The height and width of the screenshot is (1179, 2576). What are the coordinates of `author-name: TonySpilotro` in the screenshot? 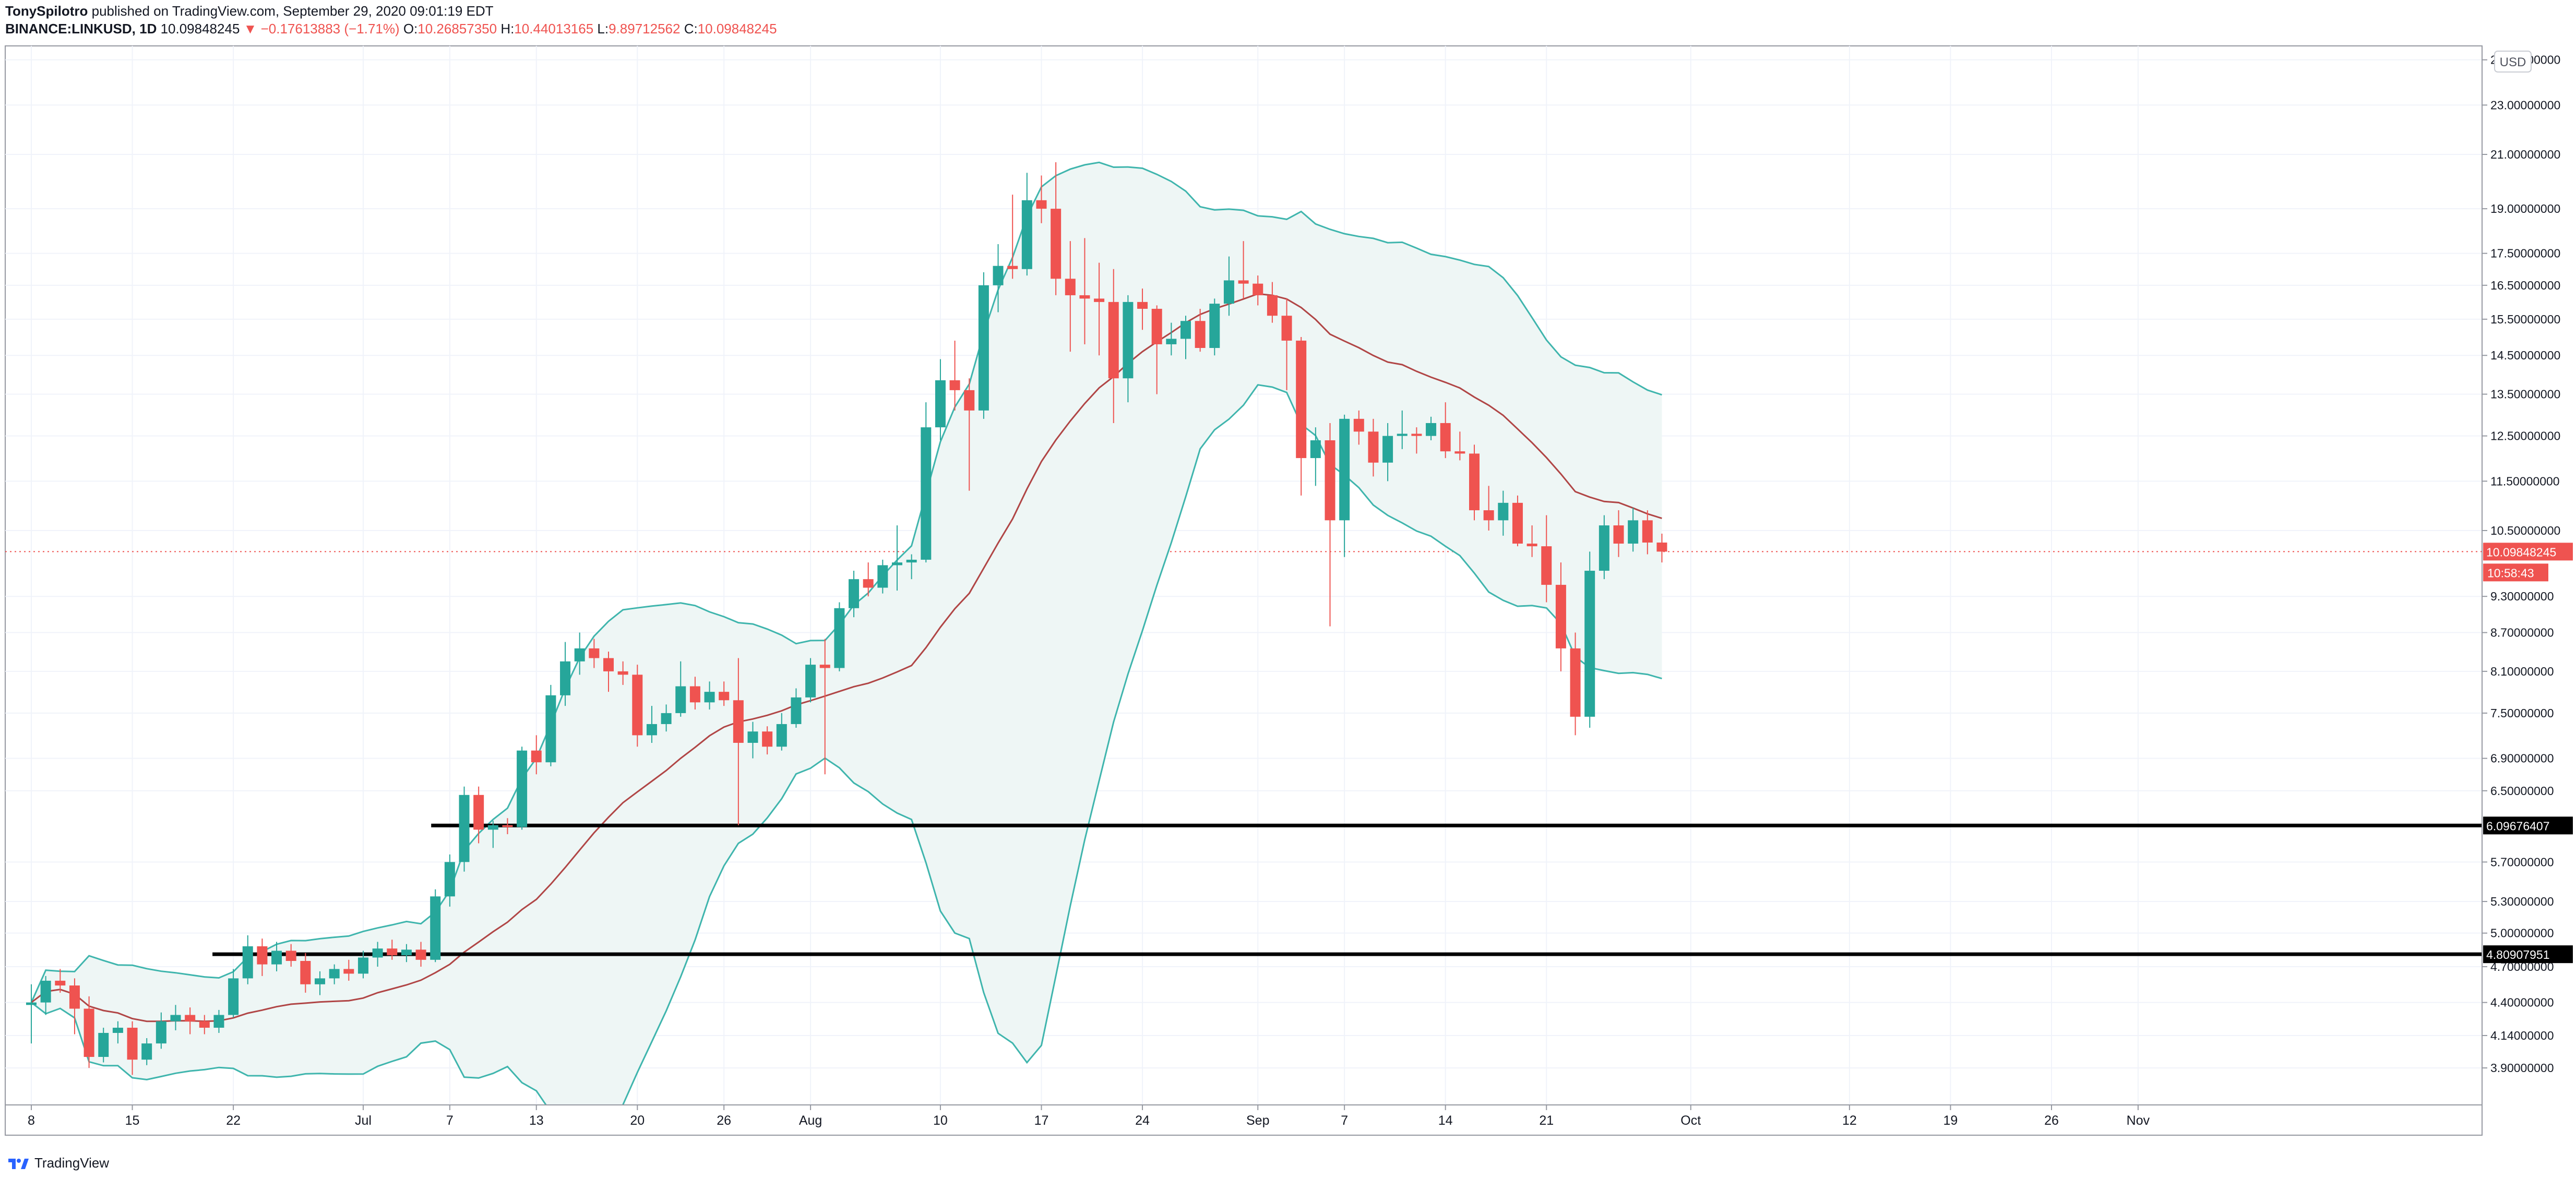 It's located at (46, 11).